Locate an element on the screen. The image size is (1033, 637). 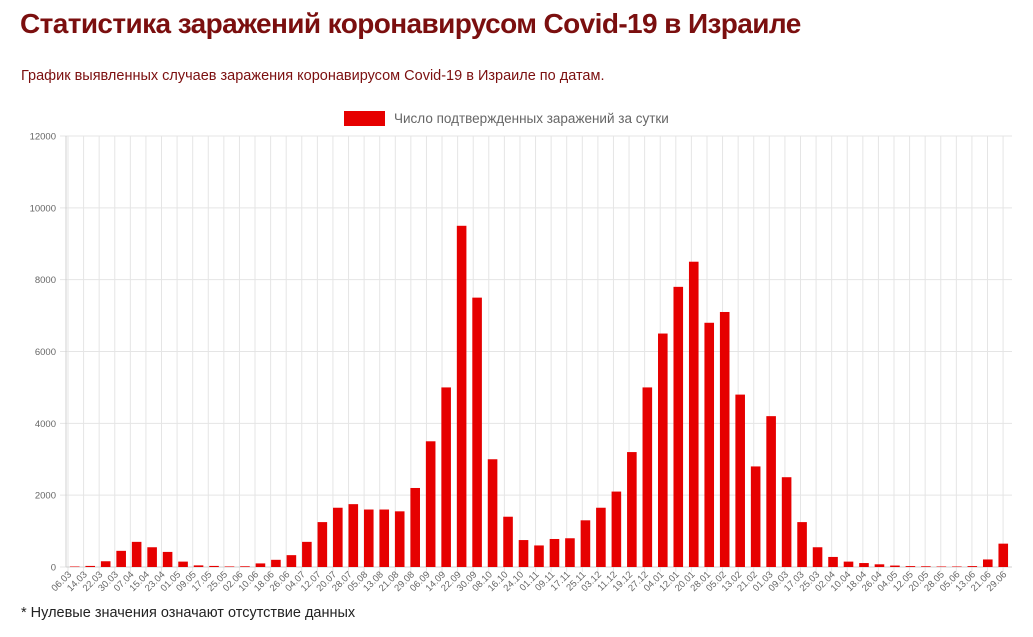
y-tick-label: 0 is located at coordinates (53, 568).